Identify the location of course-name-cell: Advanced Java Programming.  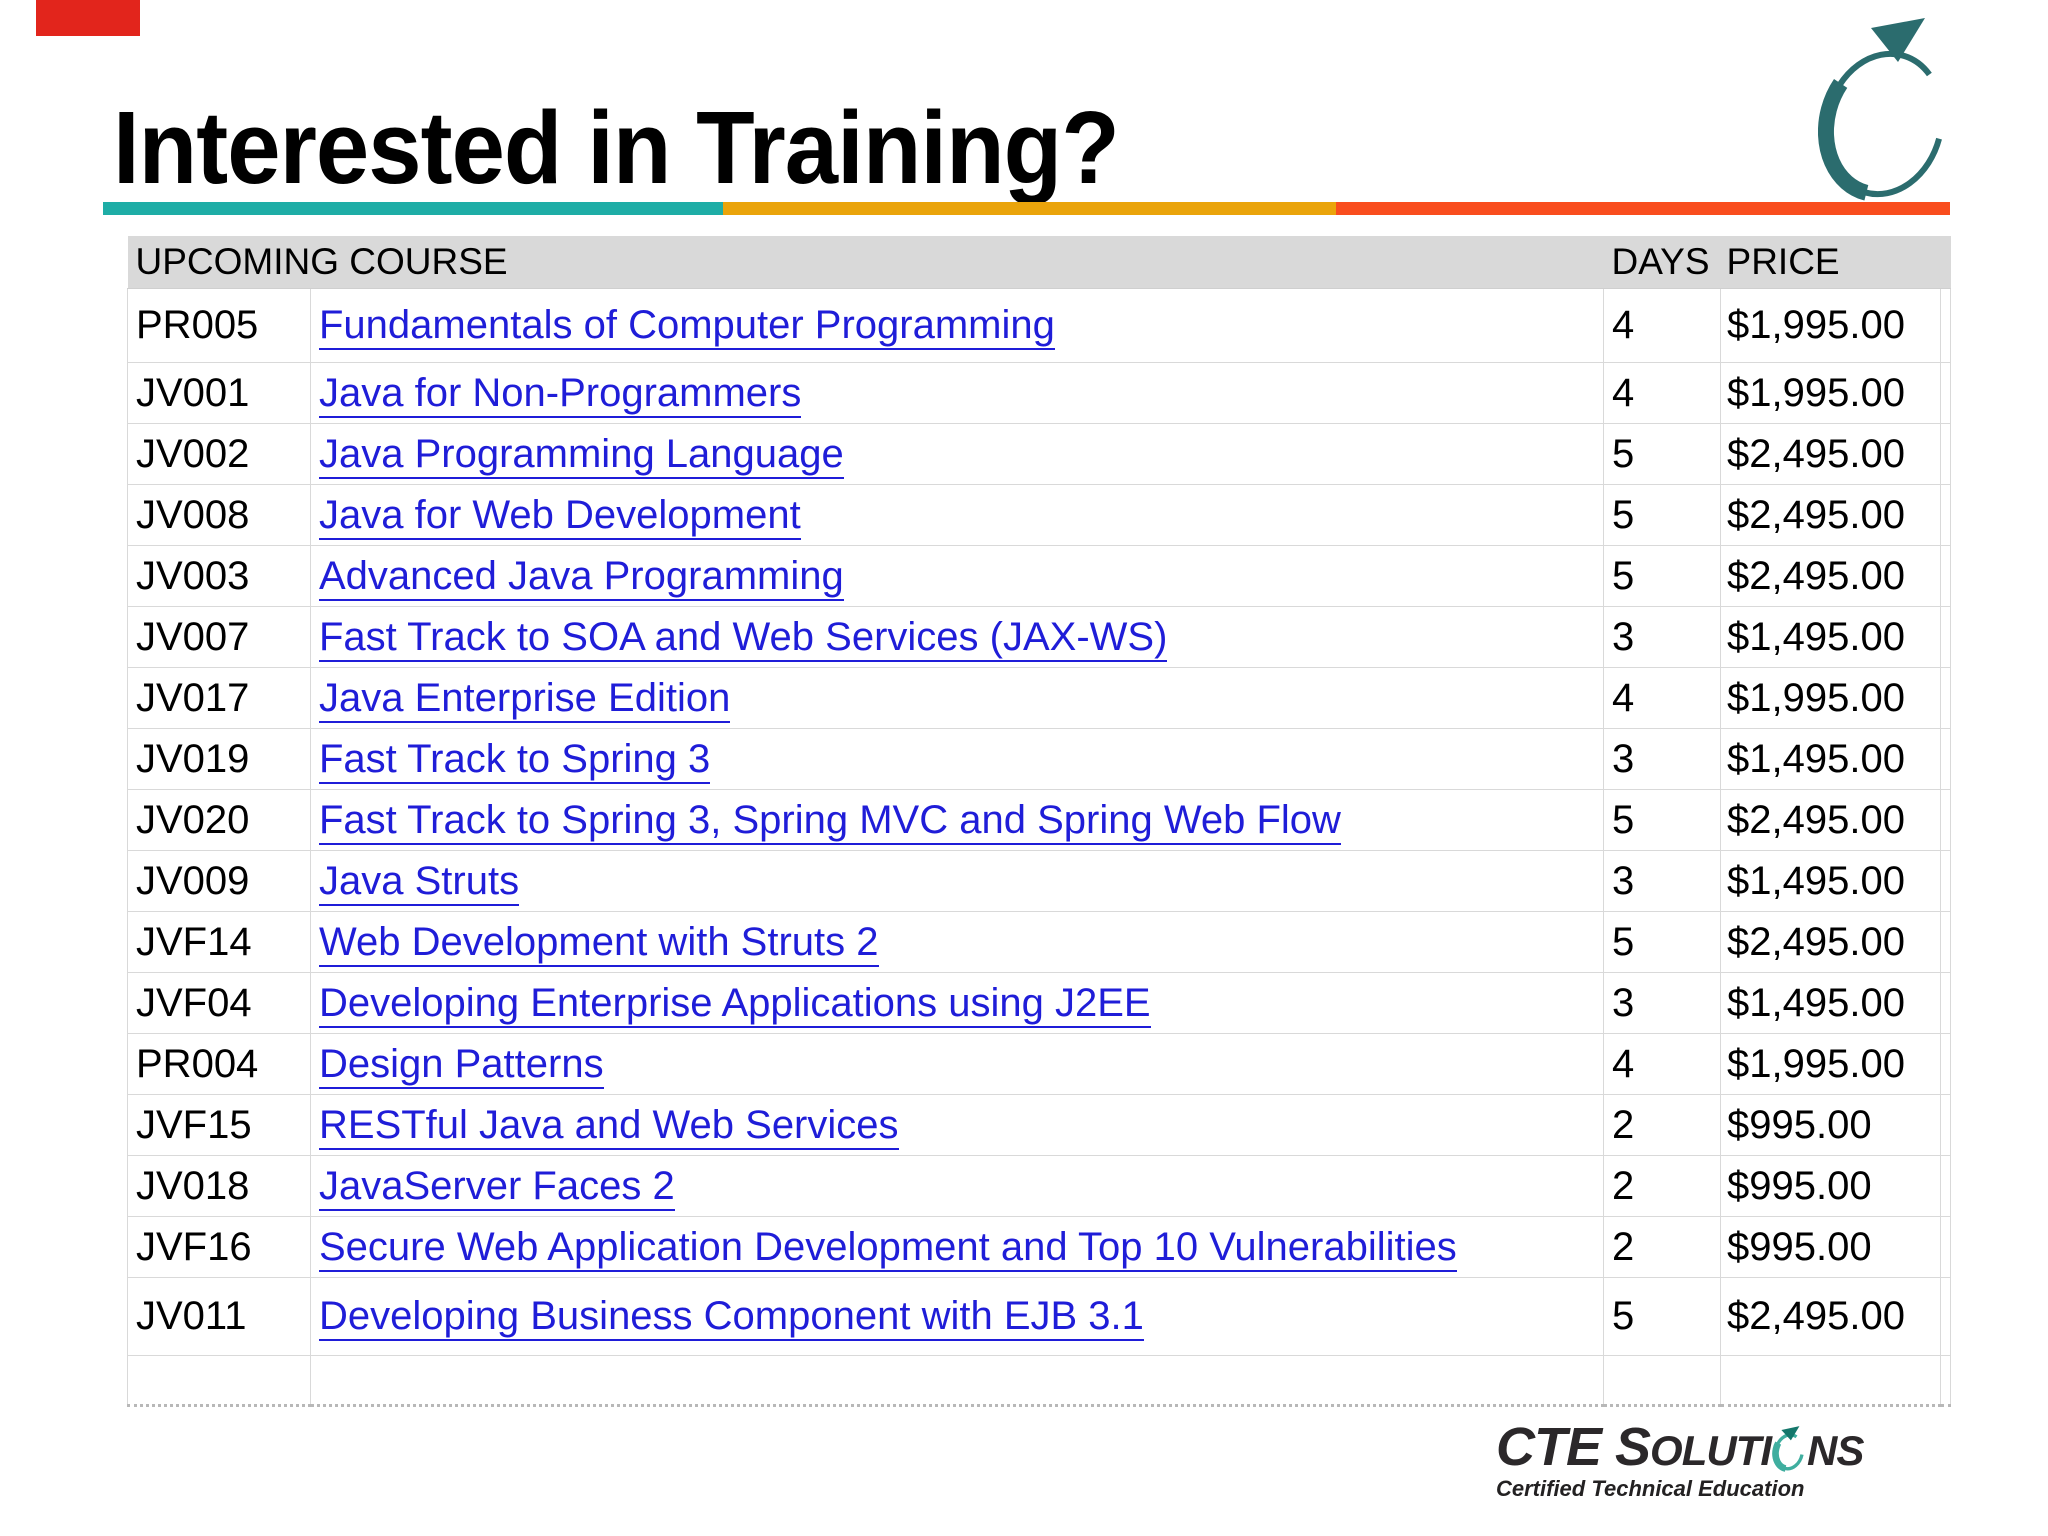
(957, 576).